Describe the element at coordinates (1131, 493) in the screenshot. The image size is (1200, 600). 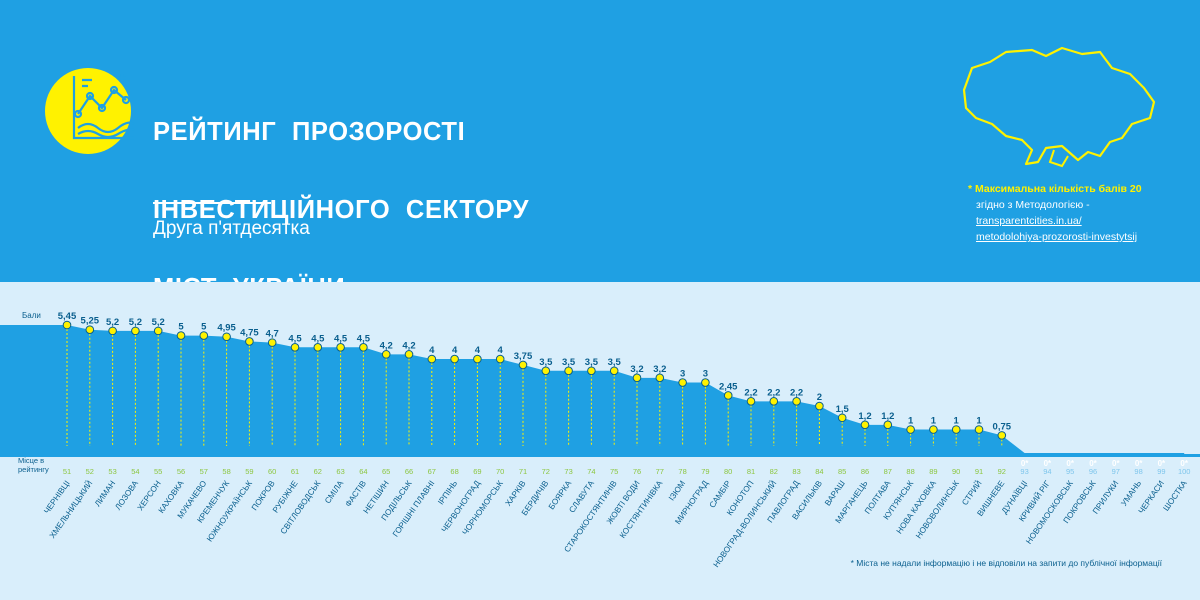
I see `city-label: УМАНЬ` at that location.